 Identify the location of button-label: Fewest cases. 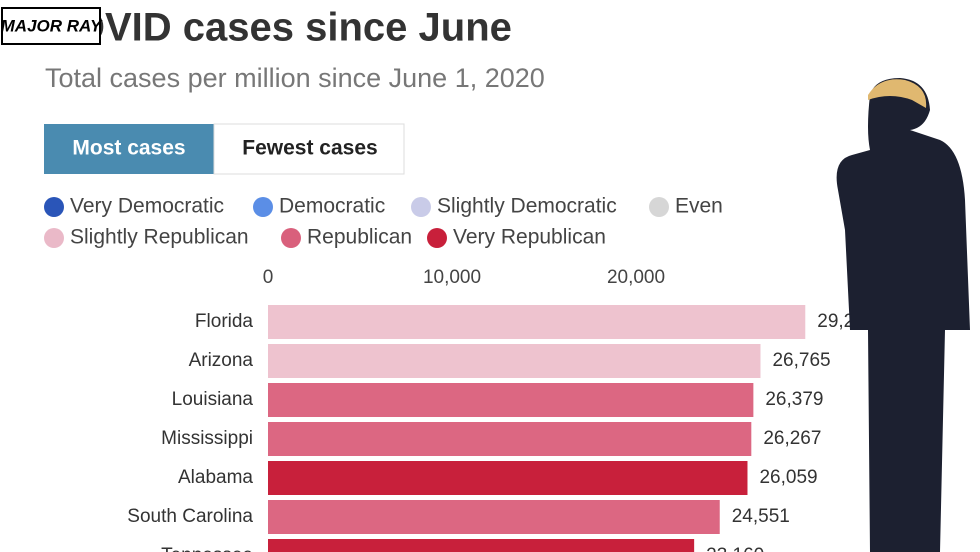
(309, 148).